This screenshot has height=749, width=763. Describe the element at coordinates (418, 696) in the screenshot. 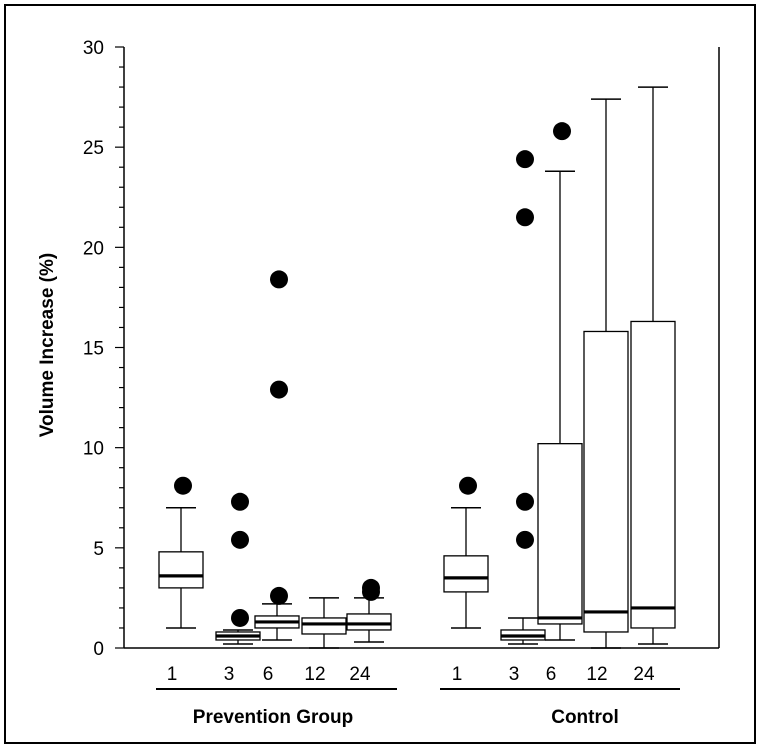

I see `category-labels: 1 3 6 12 24 Prevention Group 1 3 6 12 24 Control` at that location.